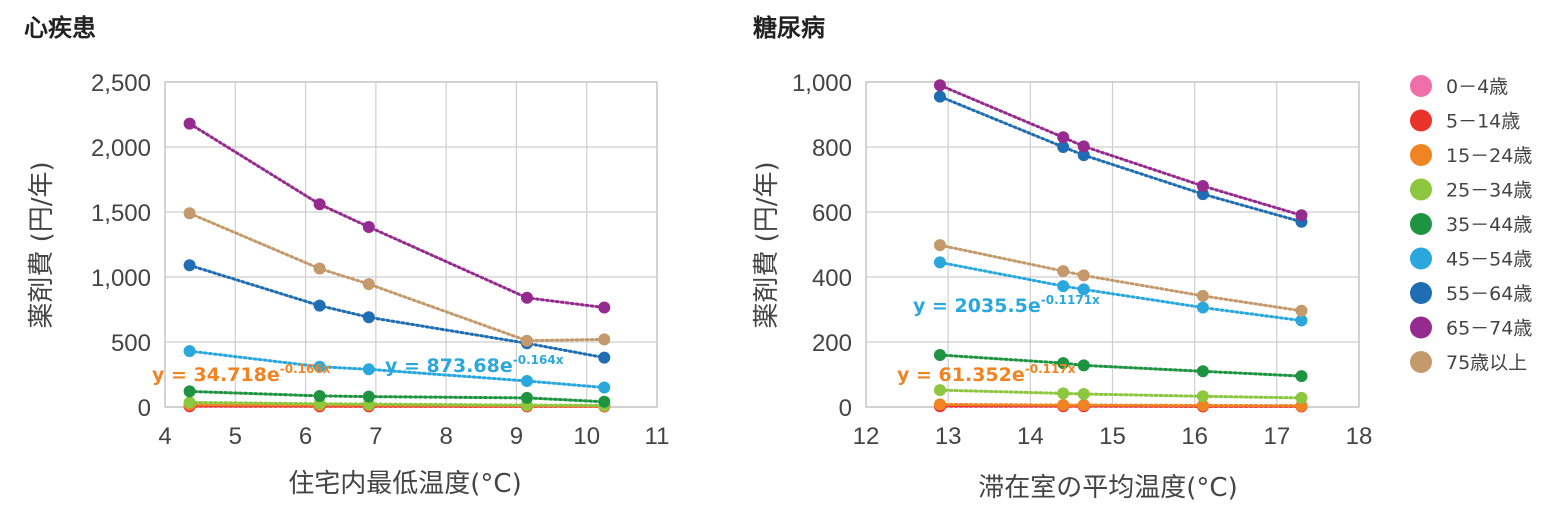 This screenshot has height=523, width=1561. Describe the element at coordinates (1489, 191) in the screenshot. I see `legend-label-25-34: 25－34歳` at that location.